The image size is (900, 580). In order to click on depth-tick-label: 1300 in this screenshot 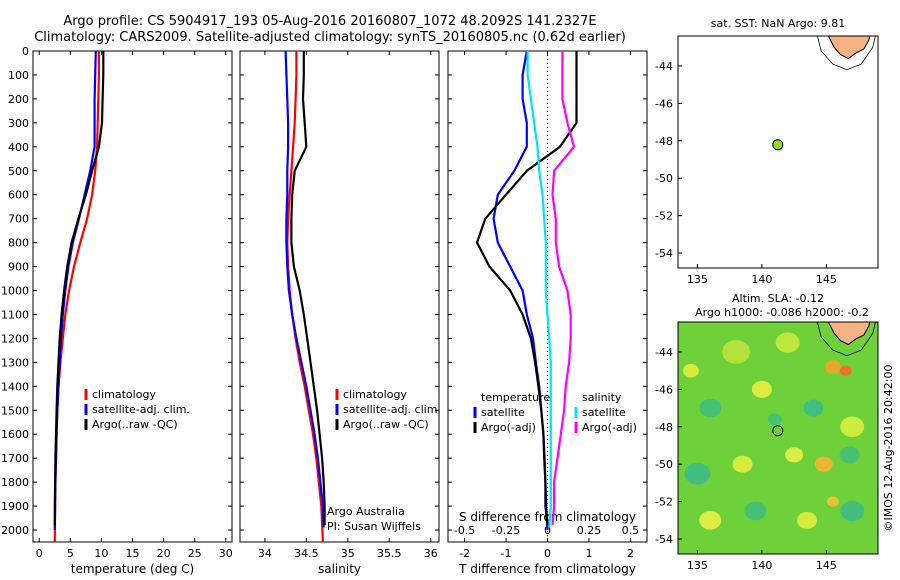, I will do `click(15, 362)`.